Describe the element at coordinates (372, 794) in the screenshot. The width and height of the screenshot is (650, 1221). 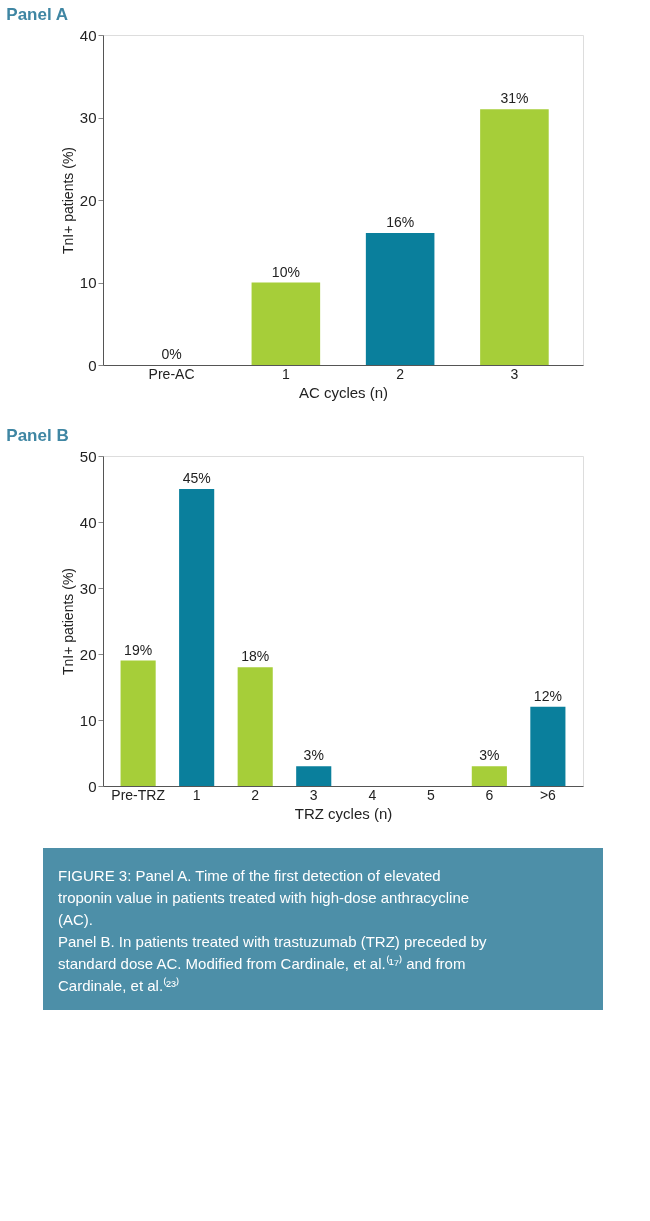
I see `x-tick-label: 4` at that location.